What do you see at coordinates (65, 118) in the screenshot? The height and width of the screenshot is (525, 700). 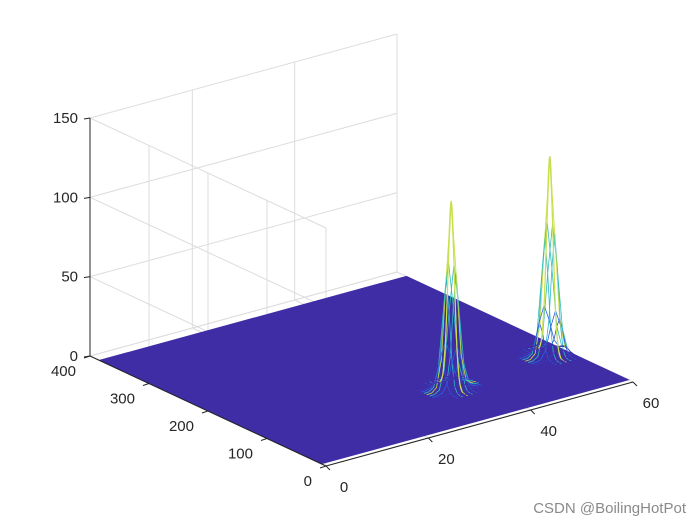 I see `z-tick-label: 150` at bounding box center [65, 118].